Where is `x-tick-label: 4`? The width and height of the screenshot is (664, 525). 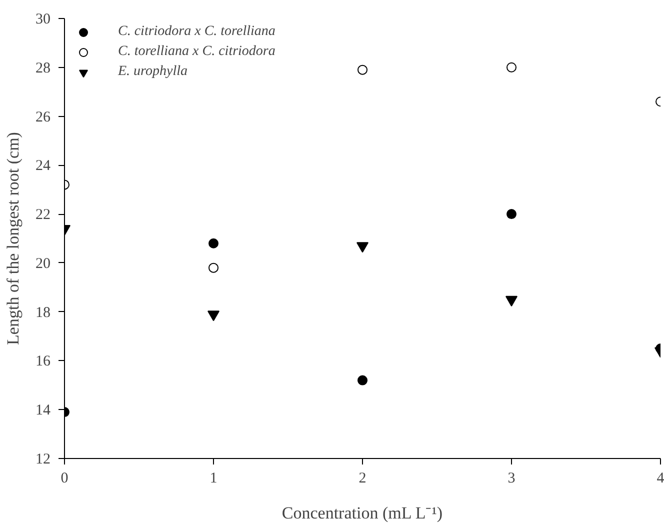 x-tick-label: 4 is located at coordinates (660, 478).